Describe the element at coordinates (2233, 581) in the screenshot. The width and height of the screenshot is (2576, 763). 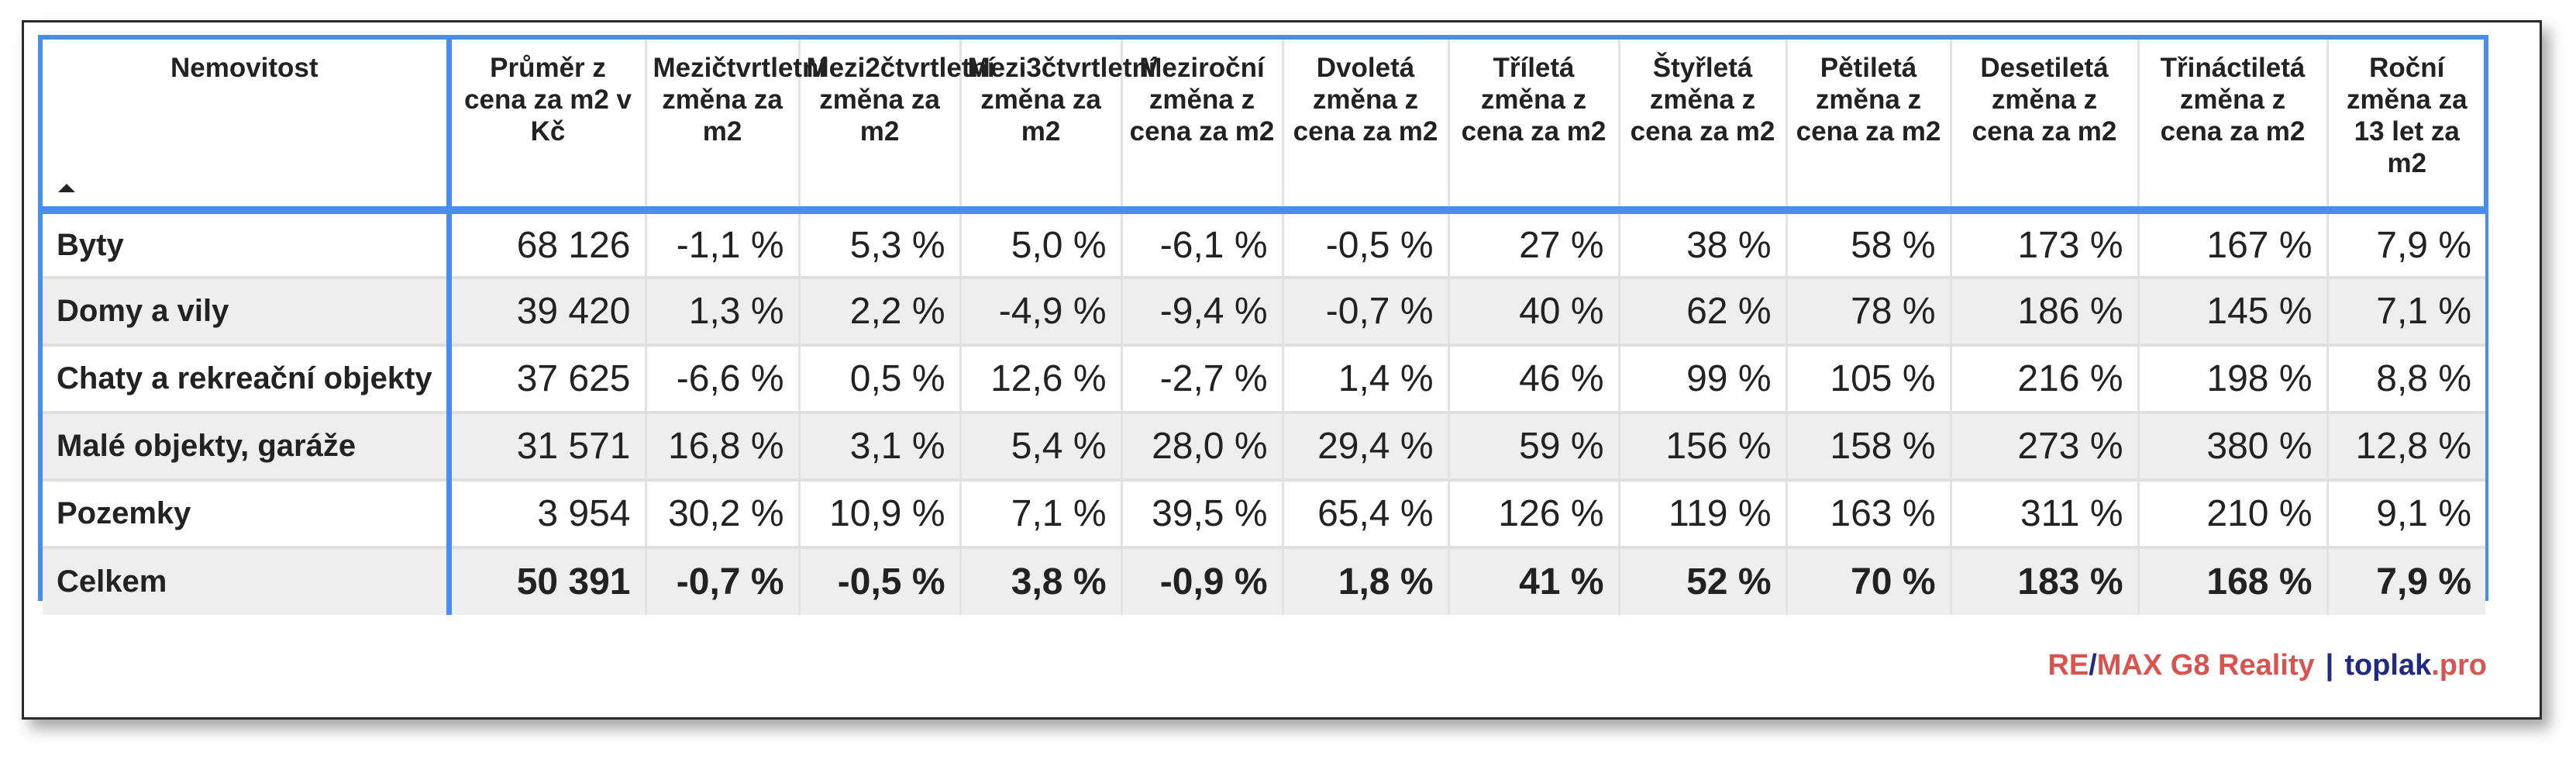
I see `table-cell: 168 %` at that location.